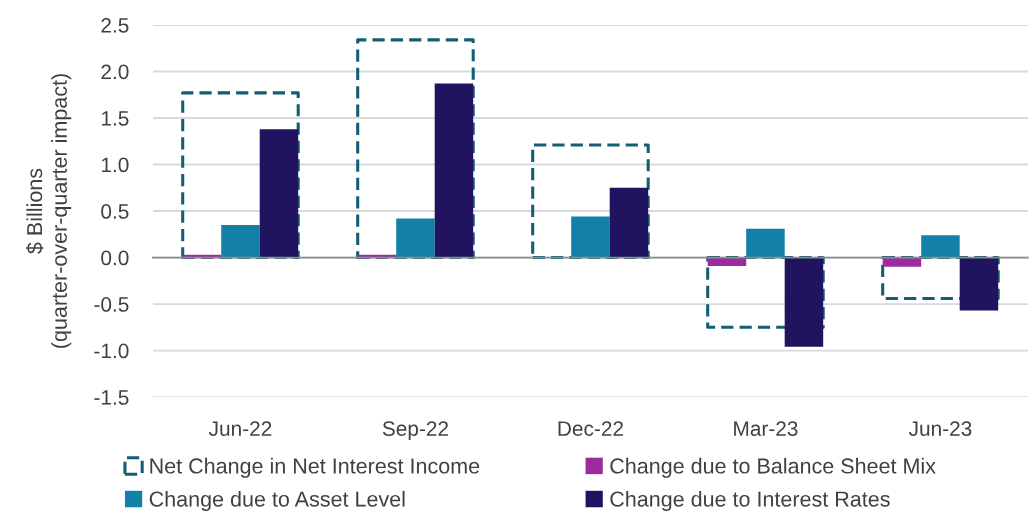 The image size is (1030, 515). I want to click on y-tick-label: 0.5, so click(115, 211).